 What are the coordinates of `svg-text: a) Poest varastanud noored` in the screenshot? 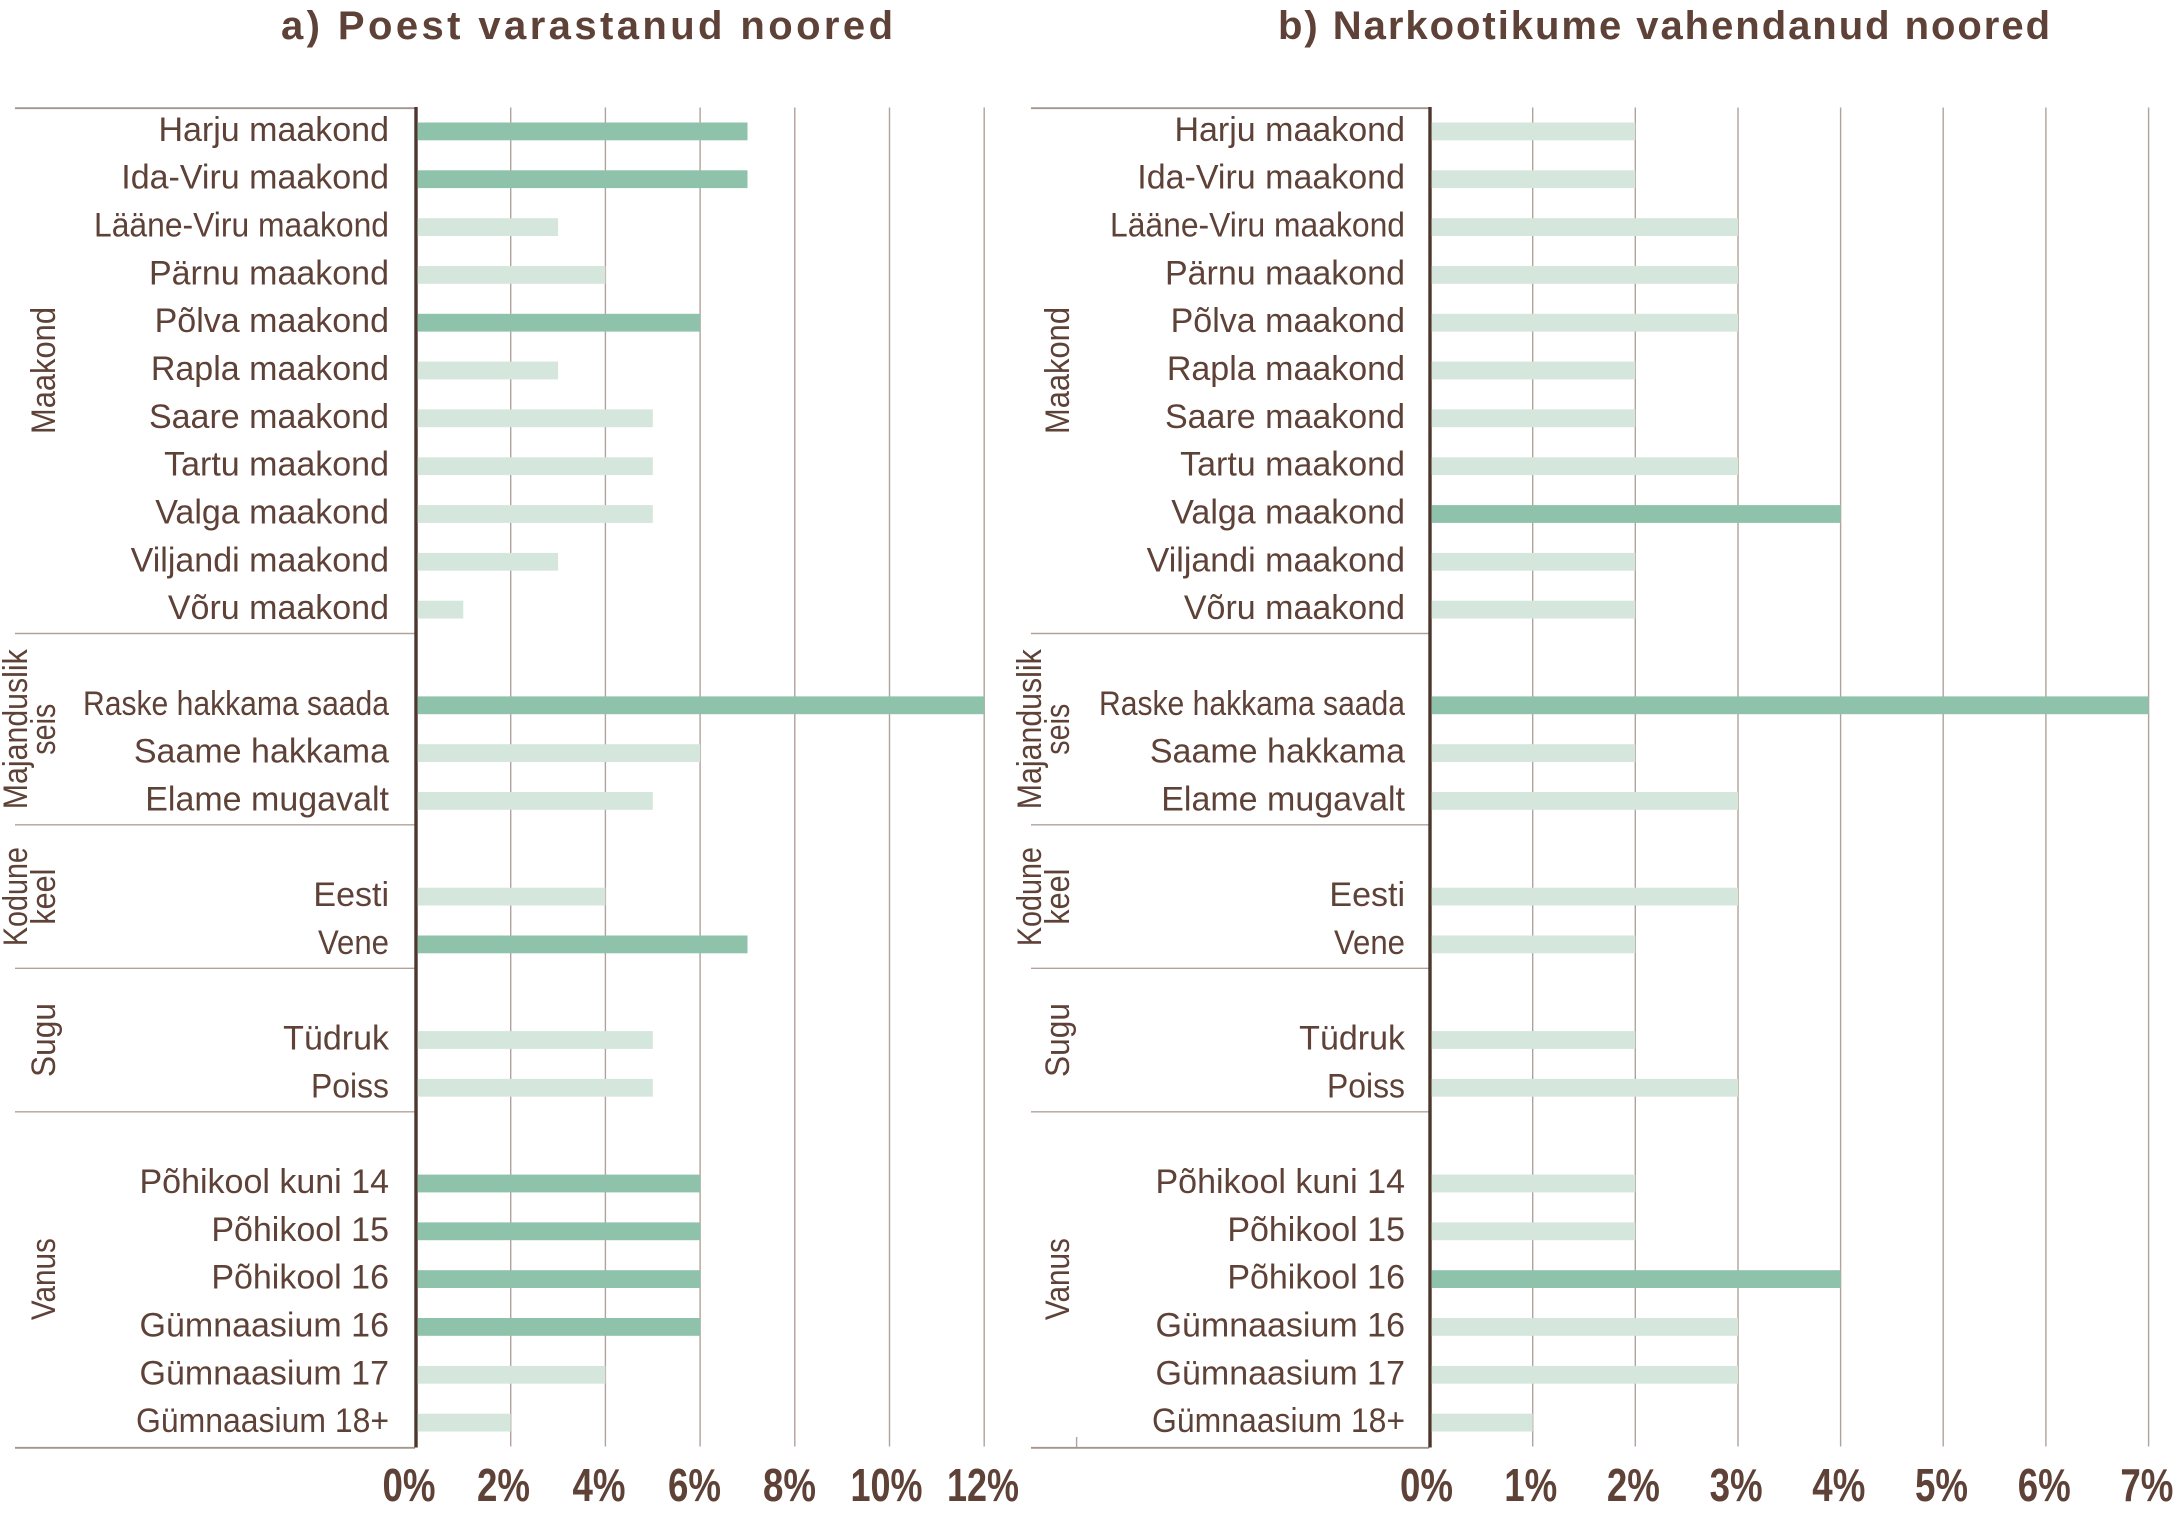 It's located at (587, 26).